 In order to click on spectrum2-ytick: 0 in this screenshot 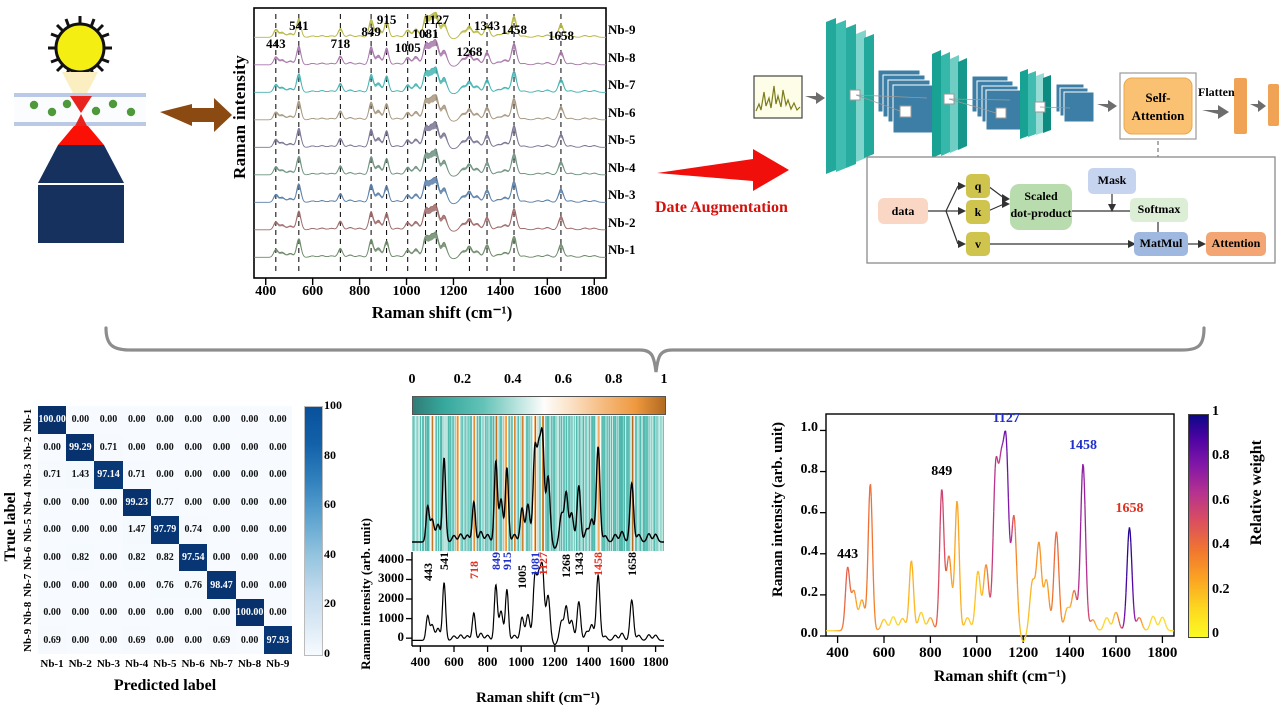, I will do `click(401, 637)`.